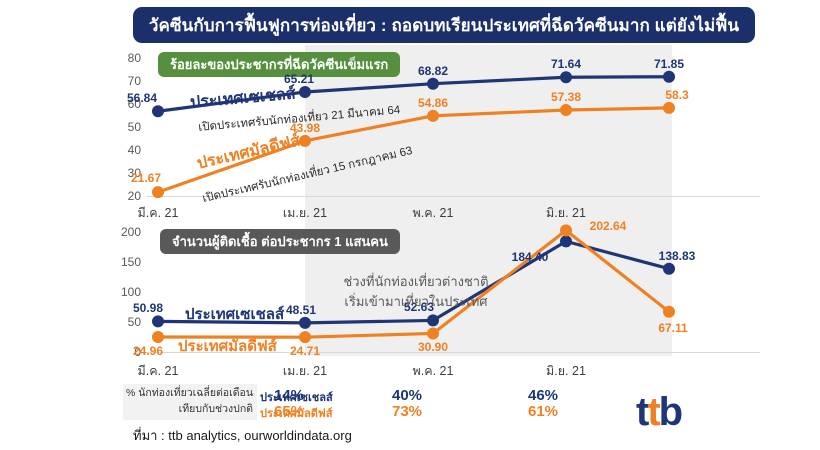  I want to click on chart2-ytick: 100, so click(130, 292).